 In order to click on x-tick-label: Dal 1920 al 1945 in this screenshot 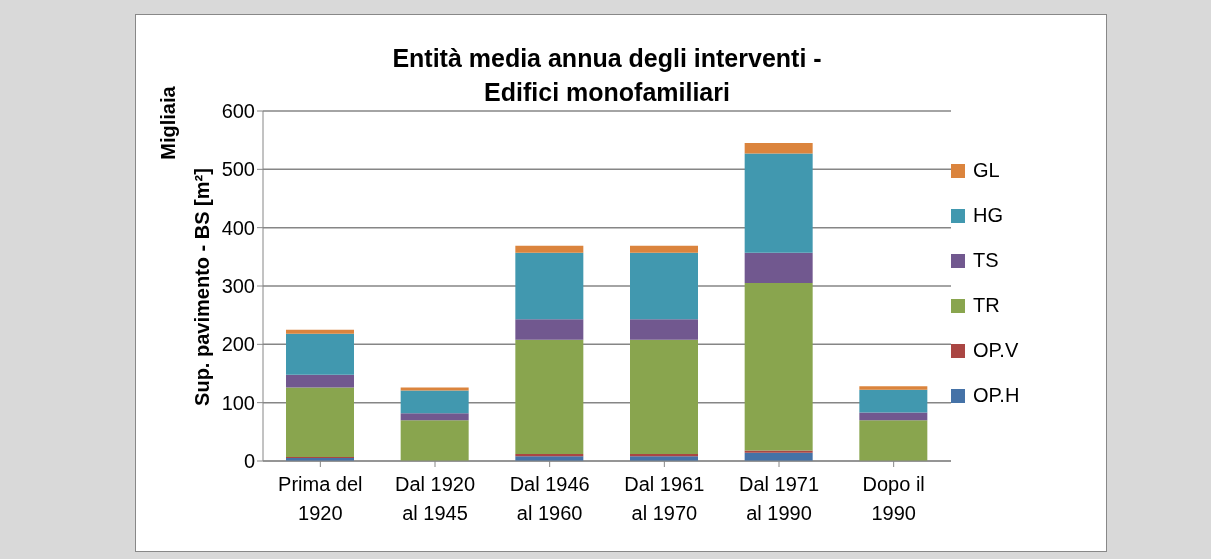, I will do `click(435, 498)`.